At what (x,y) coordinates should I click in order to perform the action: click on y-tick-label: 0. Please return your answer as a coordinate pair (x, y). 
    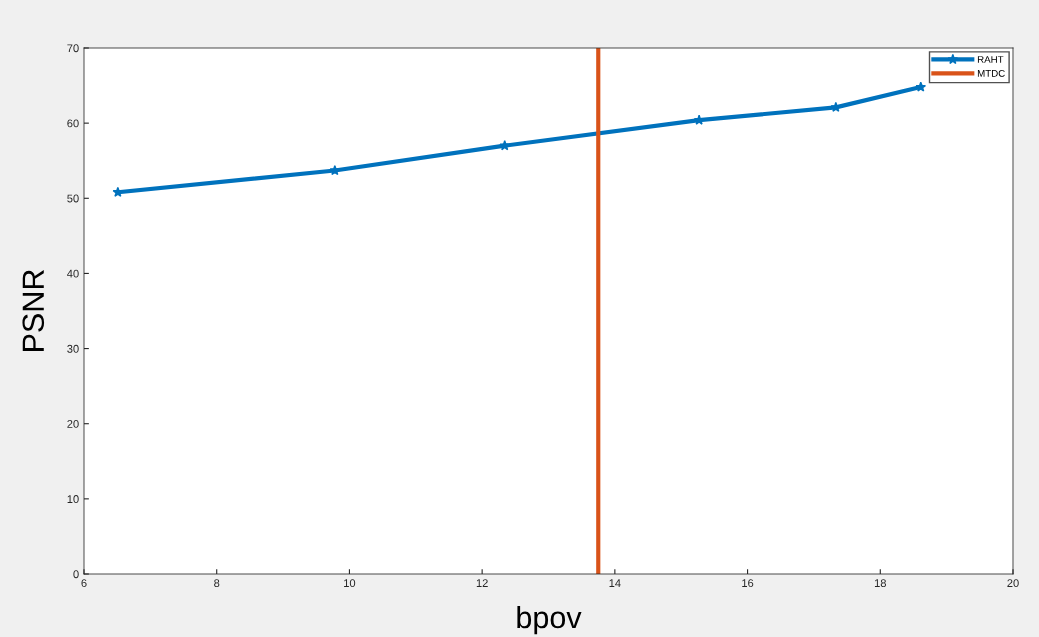
    Looking at the image, I should click on (76, 574).